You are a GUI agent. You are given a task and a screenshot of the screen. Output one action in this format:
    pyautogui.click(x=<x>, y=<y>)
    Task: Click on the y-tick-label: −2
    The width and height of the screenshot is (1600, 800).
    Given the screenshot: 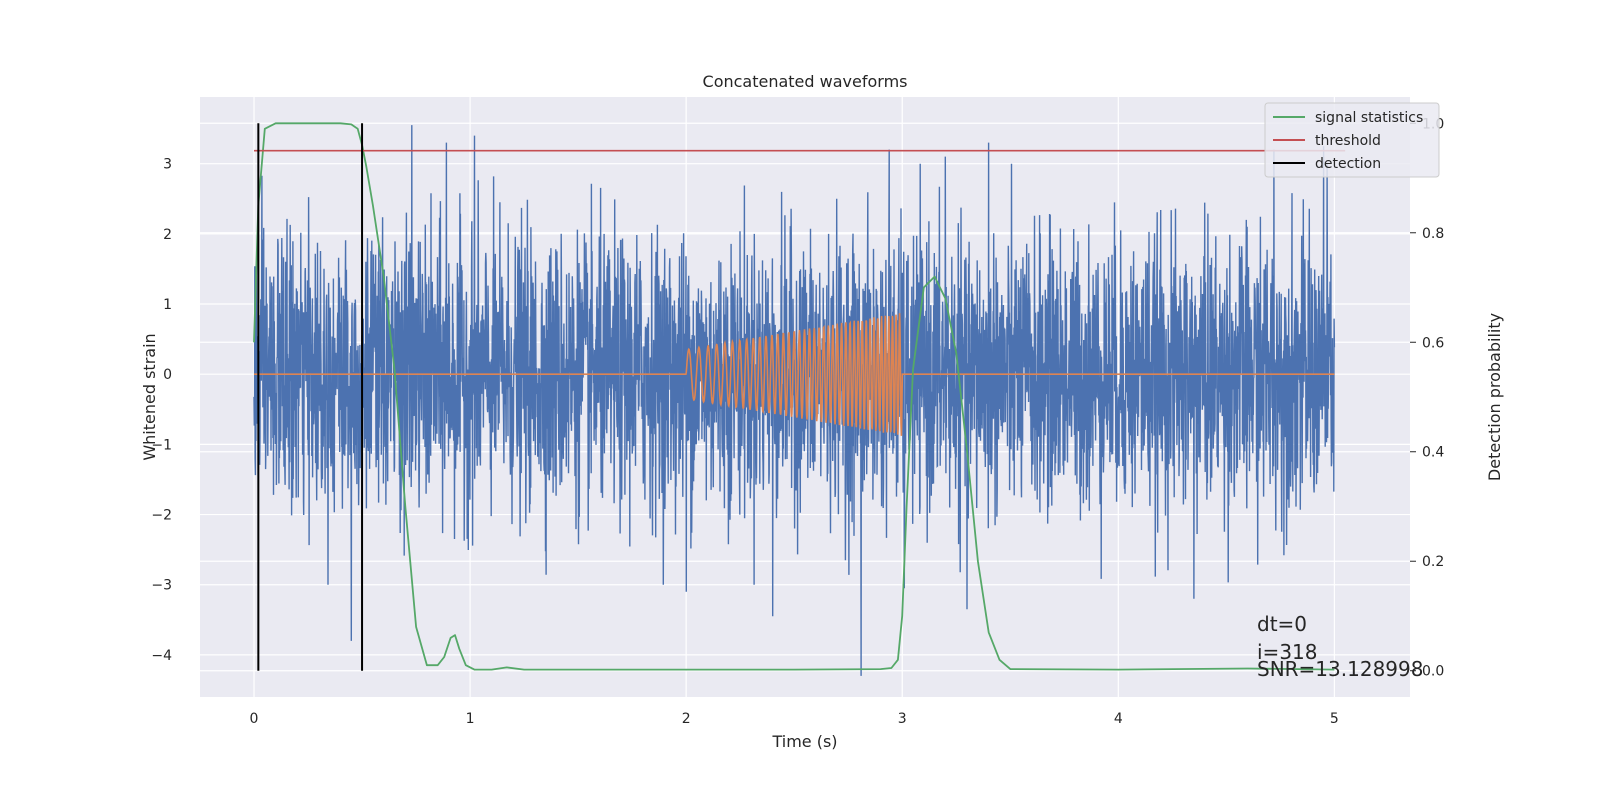 What is the action you would take?
    pyautogui.click(x=161, y=516)
    